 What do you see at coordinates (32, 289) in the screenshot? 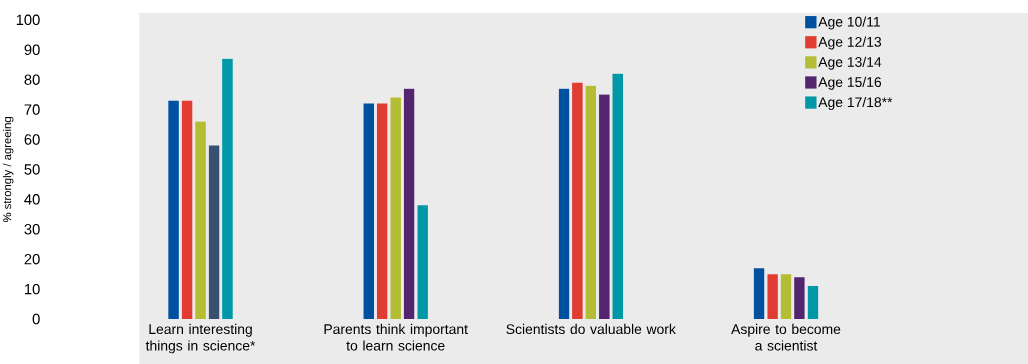
I see `y-tick-label: 10` at bounding box center [32, 289].